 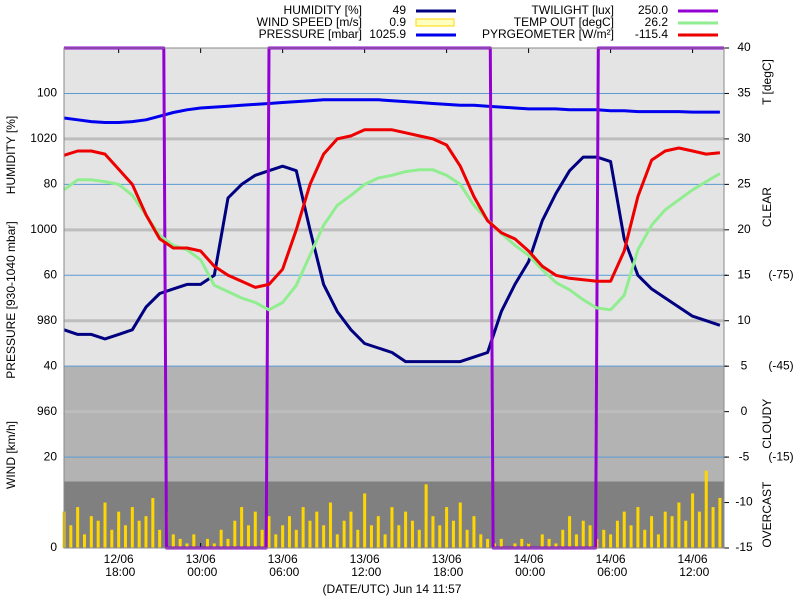 I want to click on pyr-tick-label: (-45), so click(x=780, y=365).